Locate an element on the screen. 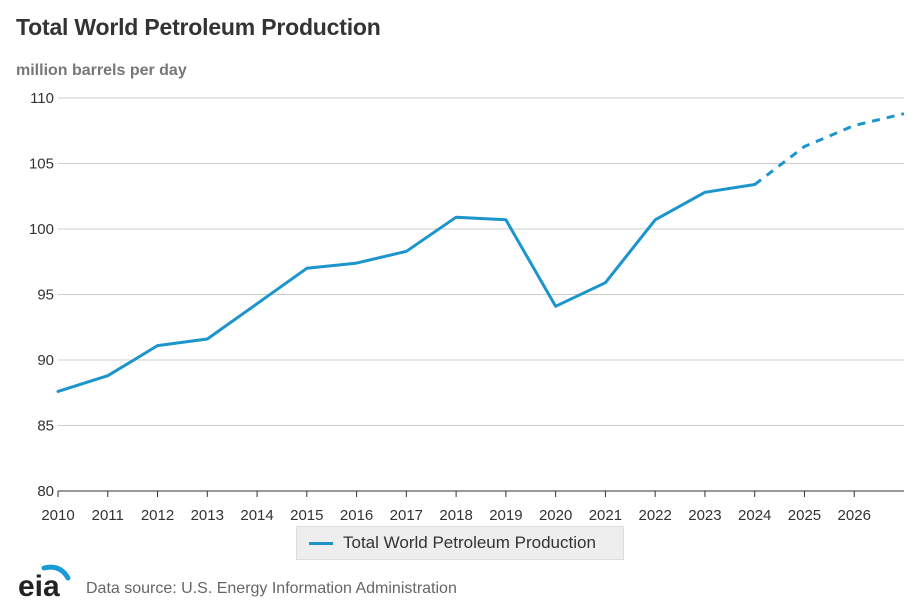 This screenshot has height=613, width=920. y-tick-label: 85 is located at coordinates (45, 426).